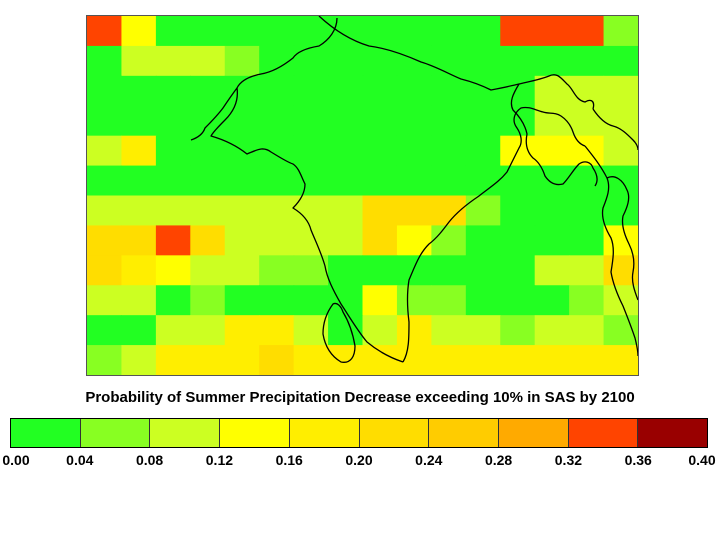  What do you see at coordinates (638, 460) in the screenshot?
I see `colorbar-tick-label: 0.36` at bounding box center [638, 460].